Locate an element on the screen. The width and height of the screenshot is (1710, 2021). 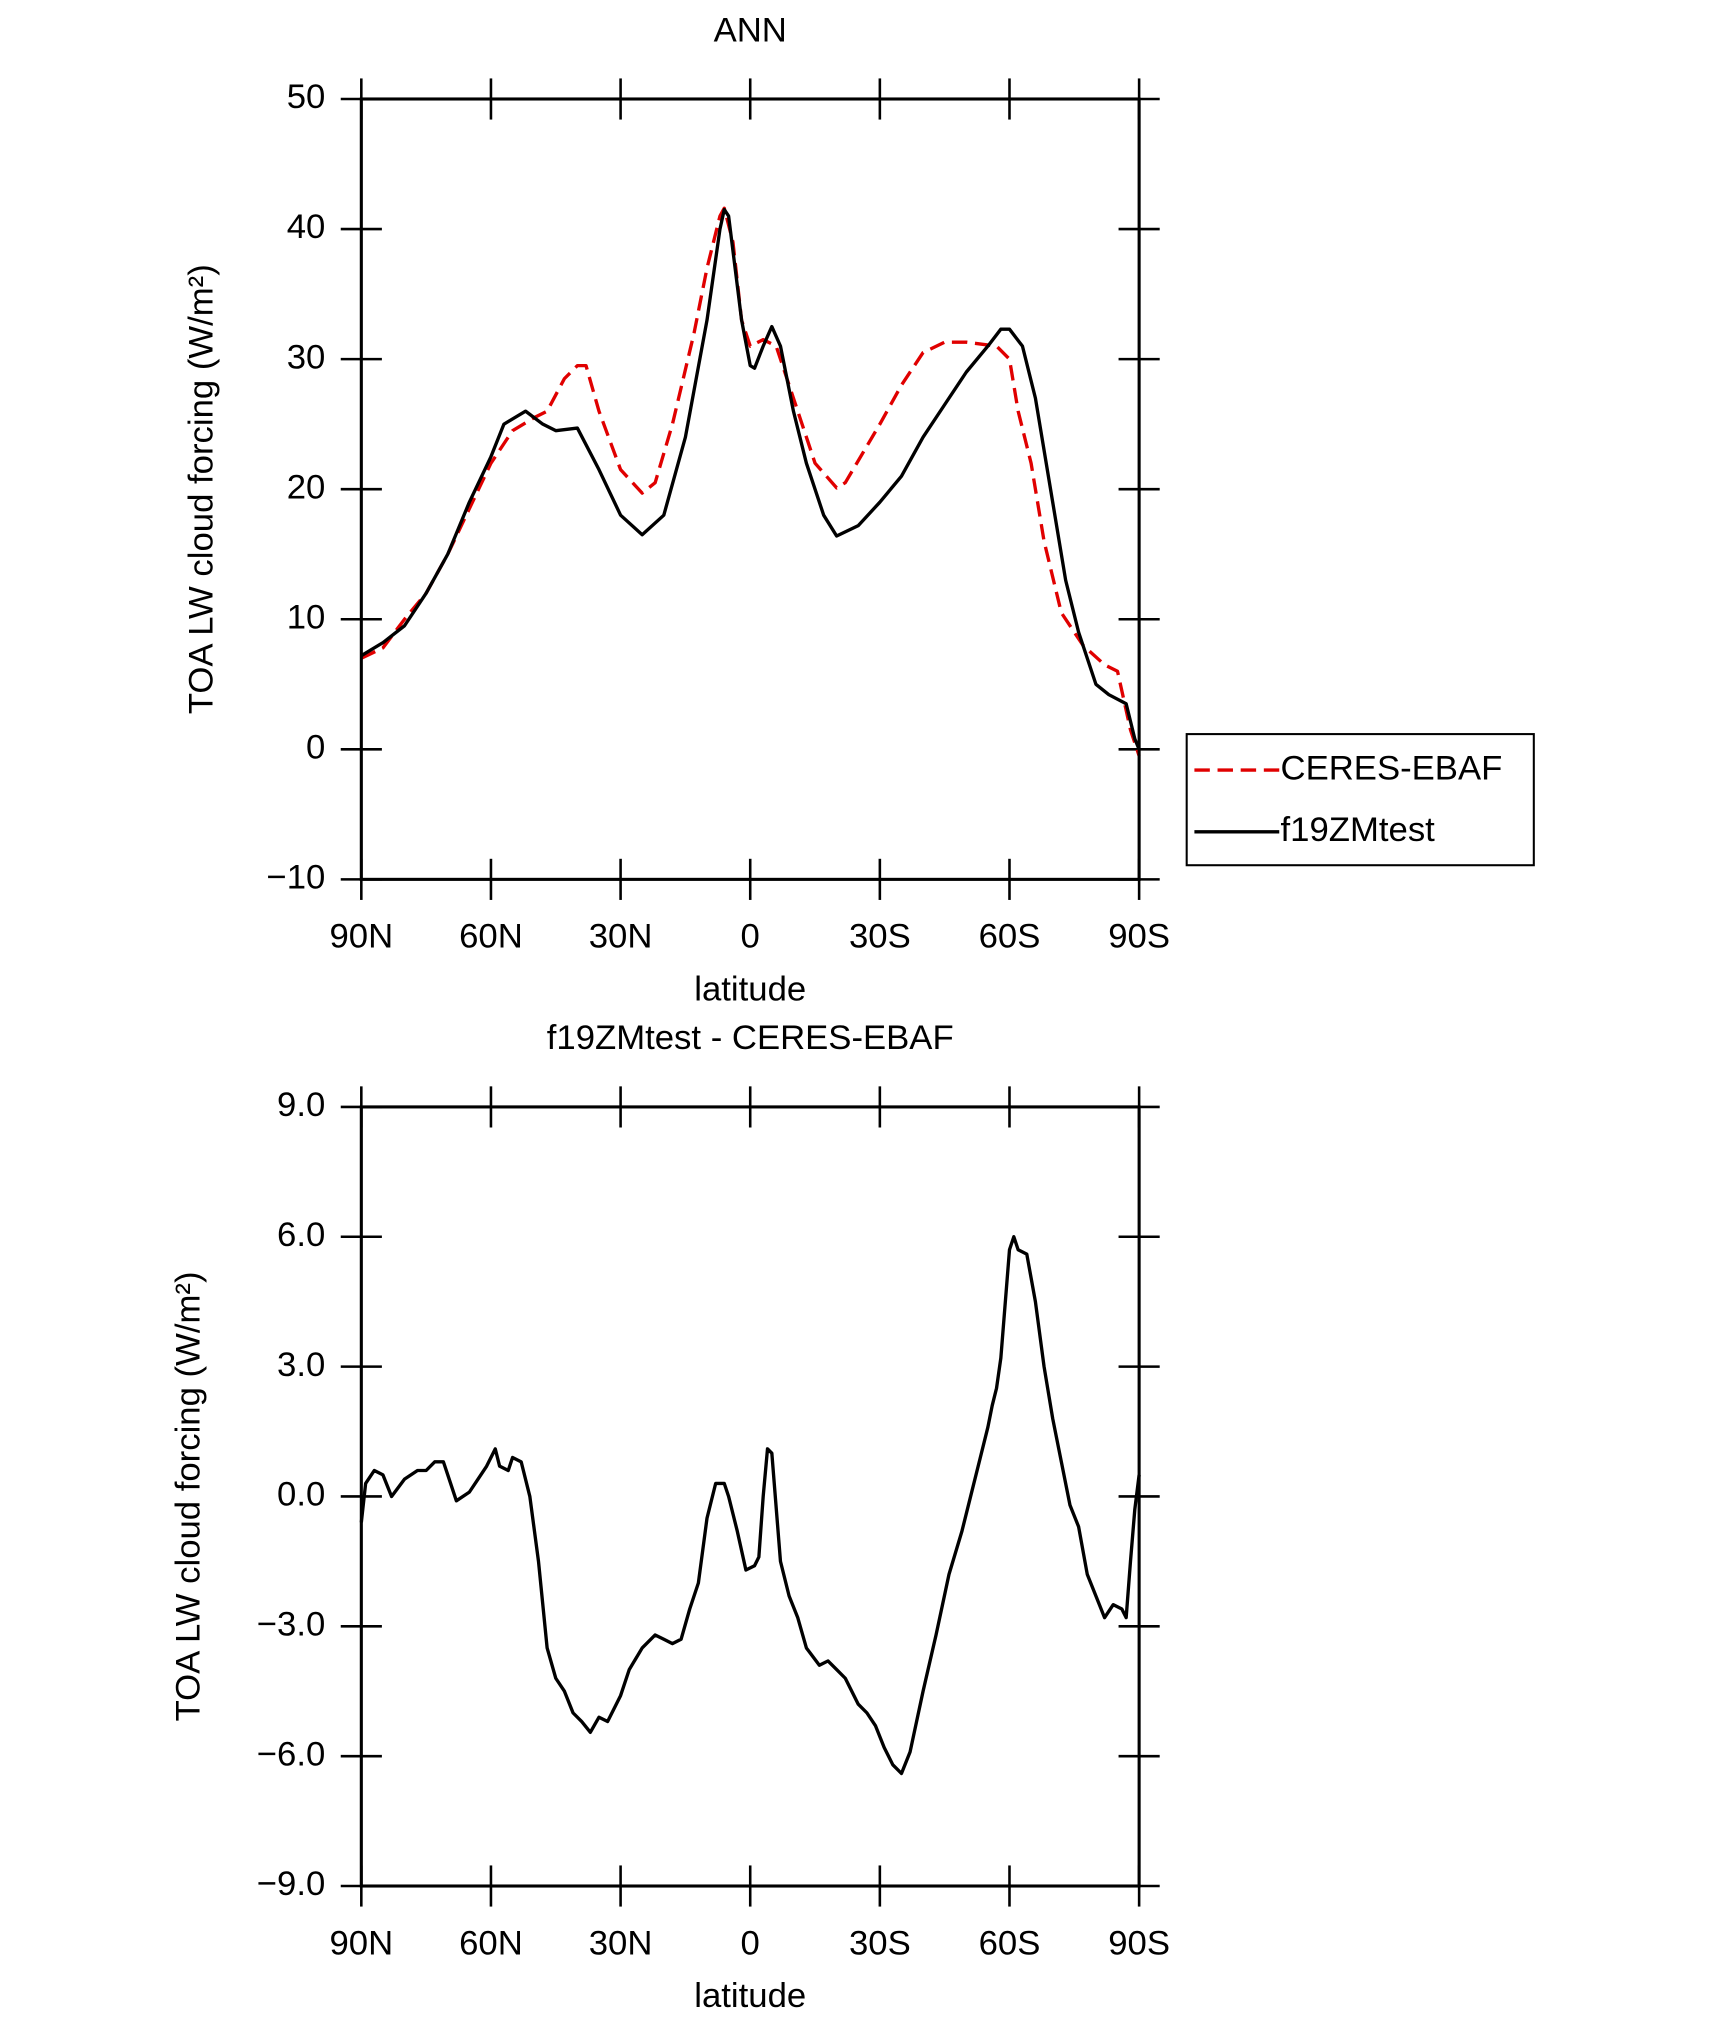
y-tick-label: 40 is located at coordinates (306, 227).